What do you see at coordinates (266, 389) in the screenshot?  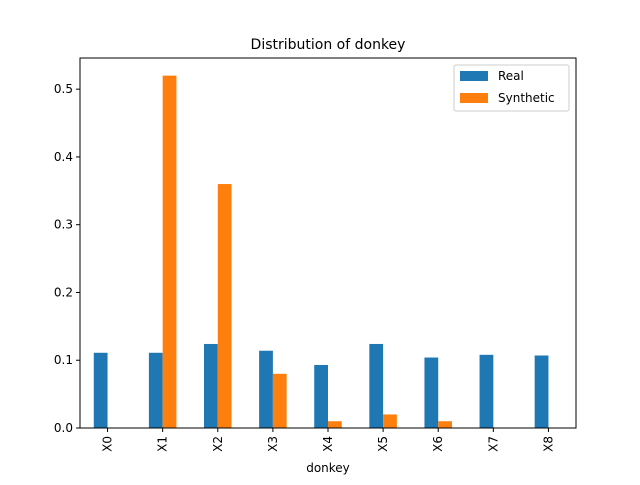 I see `bar-real-x3` at bounding box center [266, 389].